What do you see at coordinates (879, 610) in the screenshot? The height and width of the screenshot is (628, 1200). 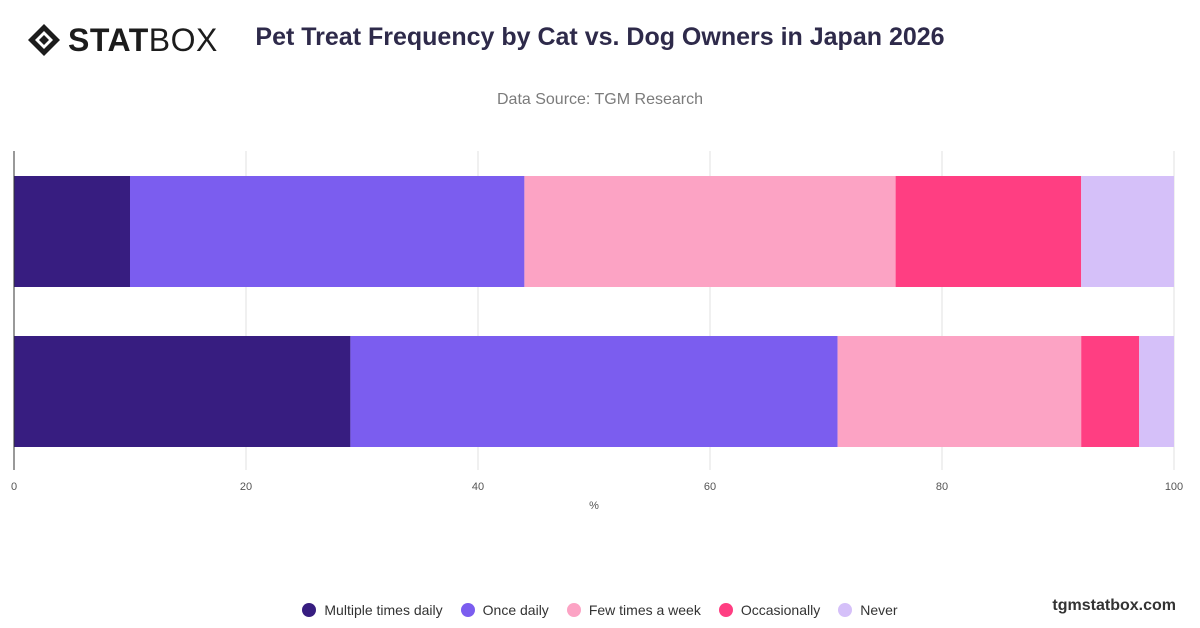 I see `legend-label: Never` at bounding box center [879, 610].